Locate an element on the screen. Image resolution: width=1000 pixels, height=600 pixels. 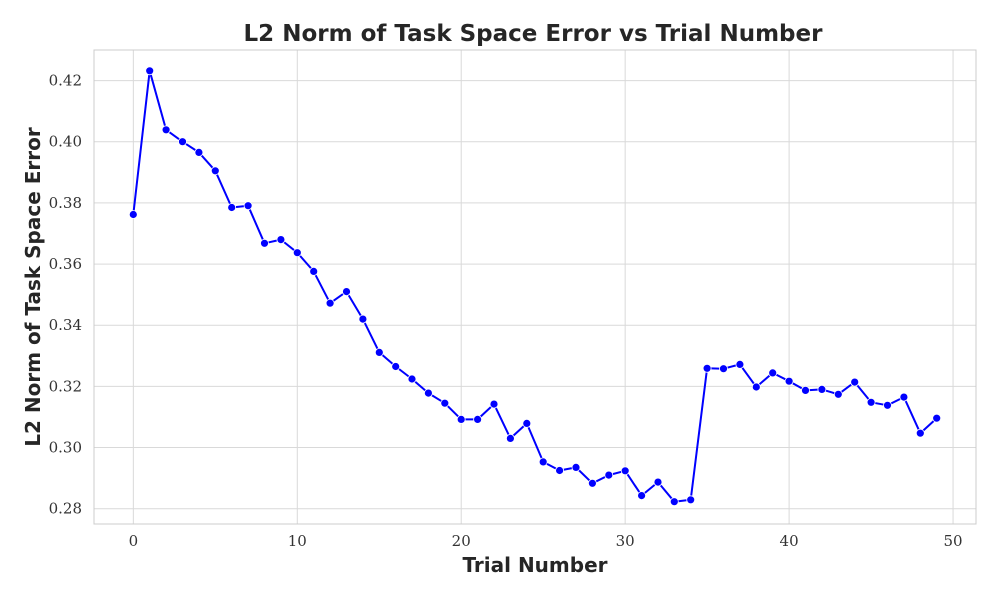
y-tick-label: 0.28 is located at coordinates (65, 509).